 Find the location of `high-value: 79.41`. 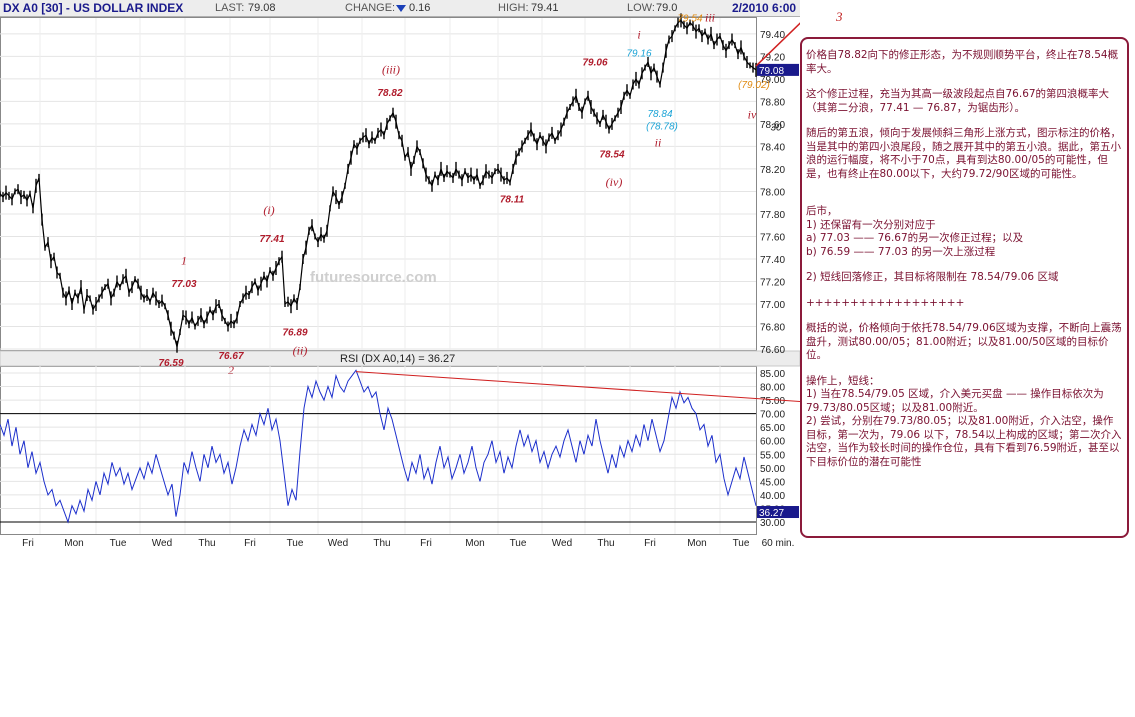

high-value: 79.41 is located at coordinates (545, 8).